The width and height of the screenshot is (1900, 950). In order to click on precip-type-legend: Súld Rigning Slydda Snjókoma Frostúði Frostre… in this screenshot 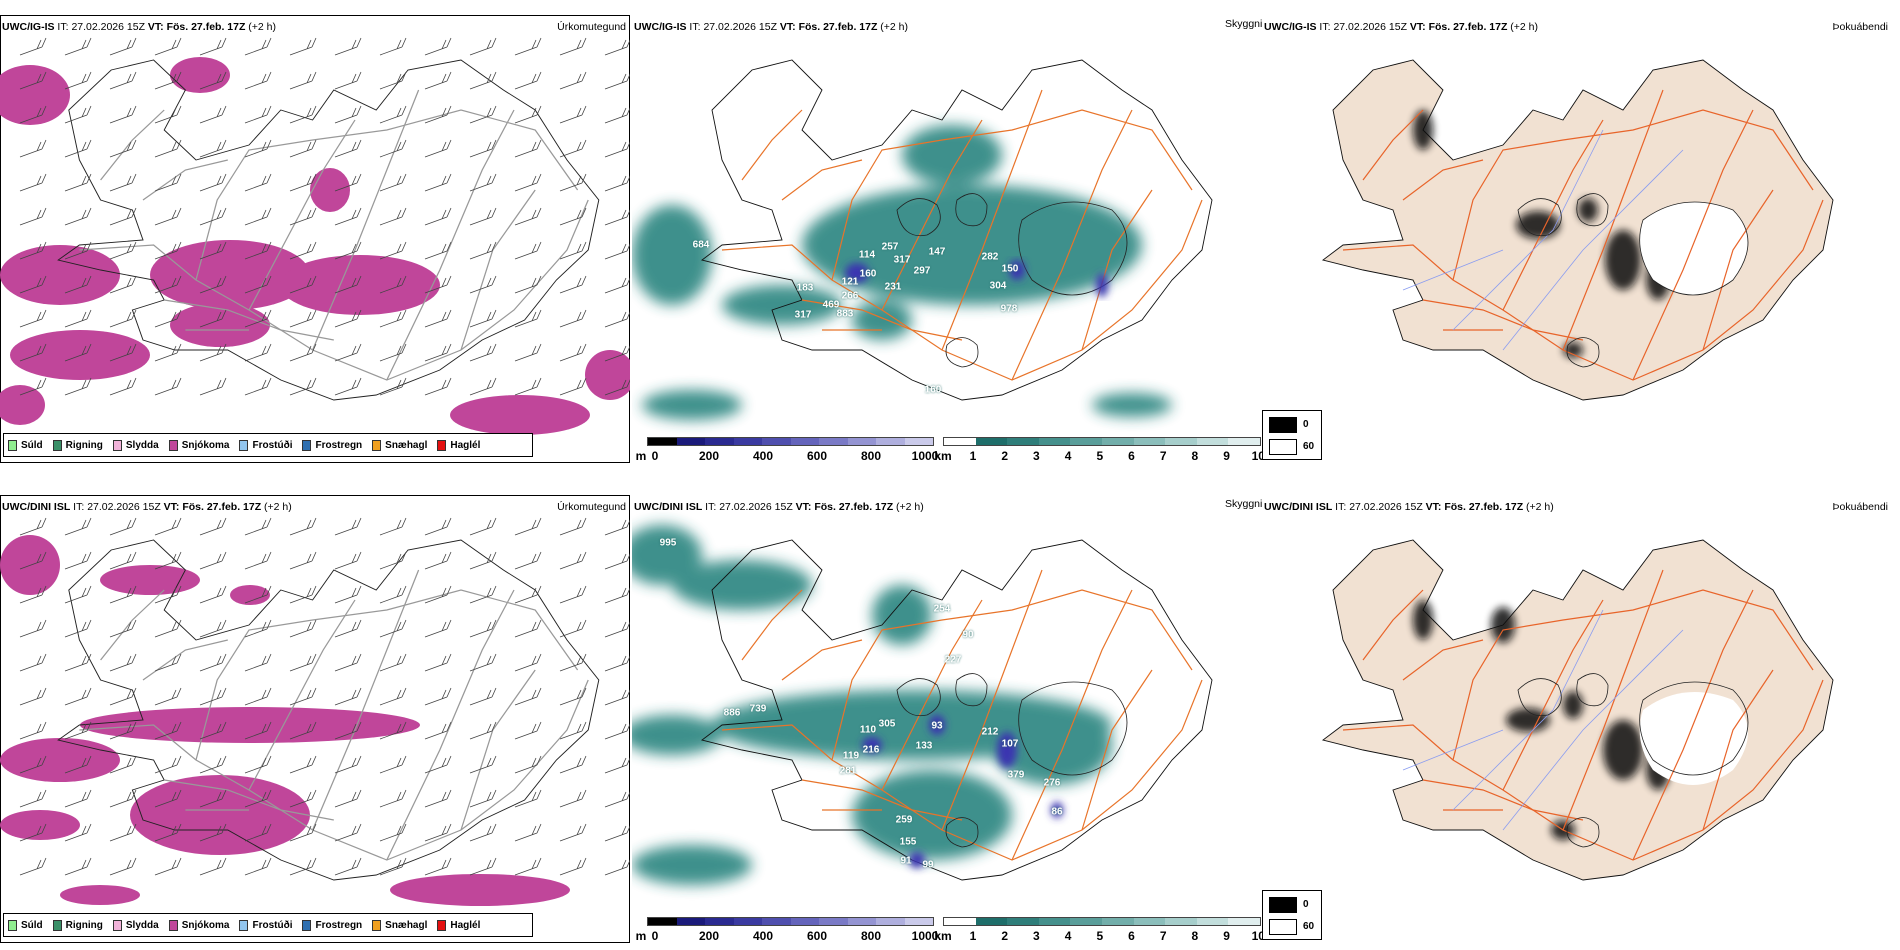, I will do `click(268, 445)`.